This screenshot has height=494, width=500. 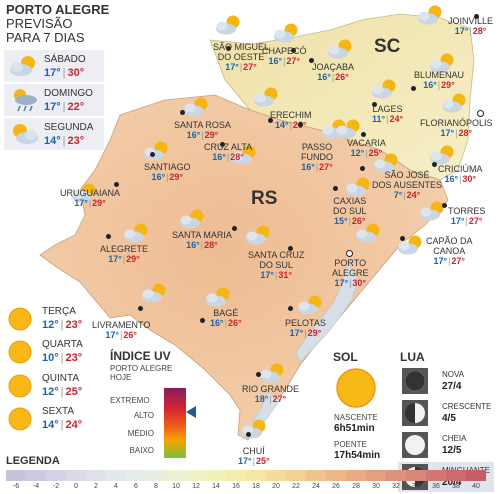 I want to click on city-label: BLUMENAU 16°|29°, so click(x=439, y=80).